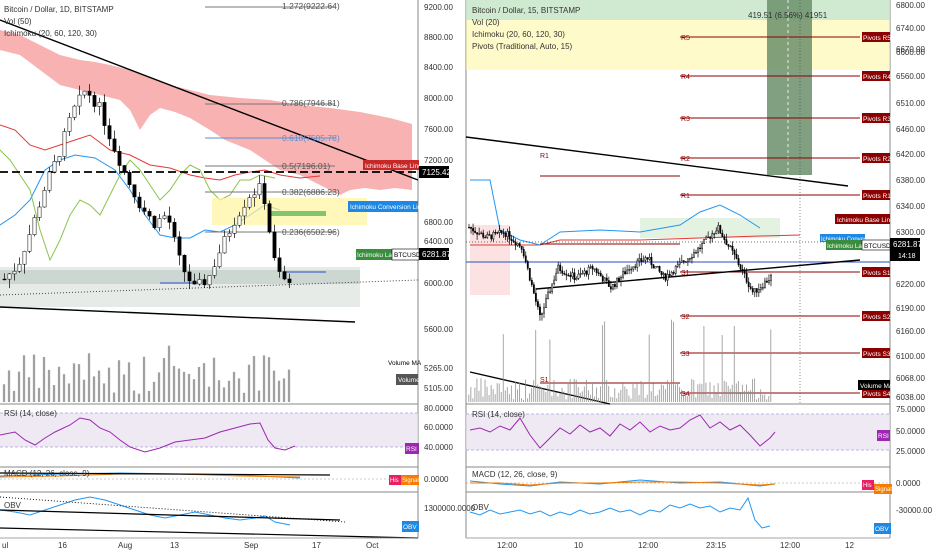  What do you see at coordinates (910, 356) in the screenshot?
I see `price-axis-label: 6100.00` at bounding box center [910, 356].